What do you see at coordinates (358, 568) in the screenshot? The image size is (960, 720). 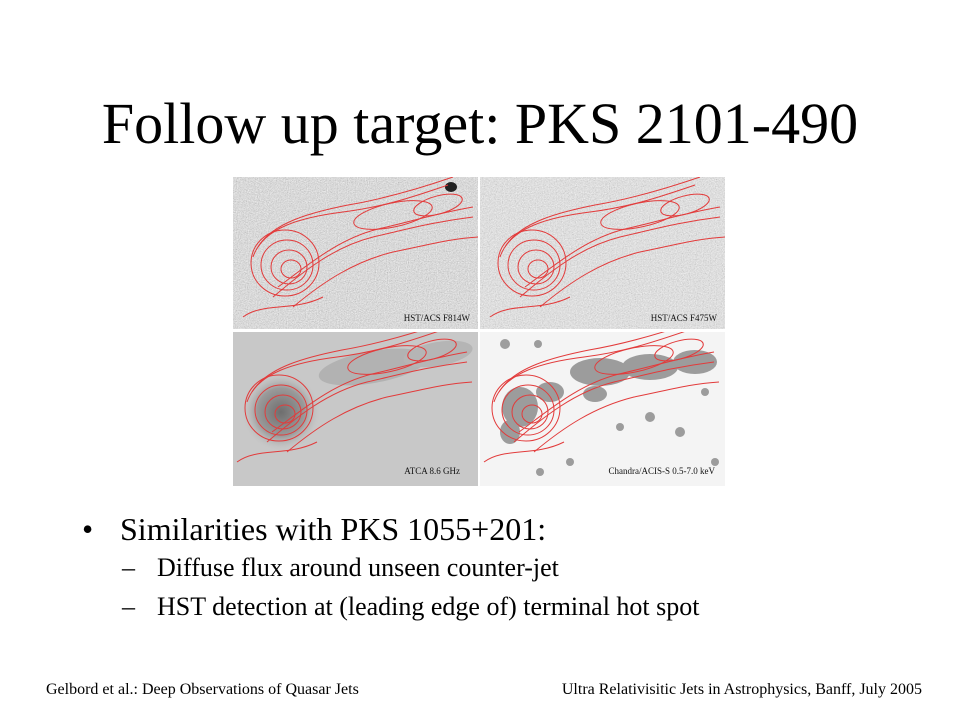 I see `sub-bullet-text: Diffuse flux around unseen counter-jet` at bounding box center [358, 568].